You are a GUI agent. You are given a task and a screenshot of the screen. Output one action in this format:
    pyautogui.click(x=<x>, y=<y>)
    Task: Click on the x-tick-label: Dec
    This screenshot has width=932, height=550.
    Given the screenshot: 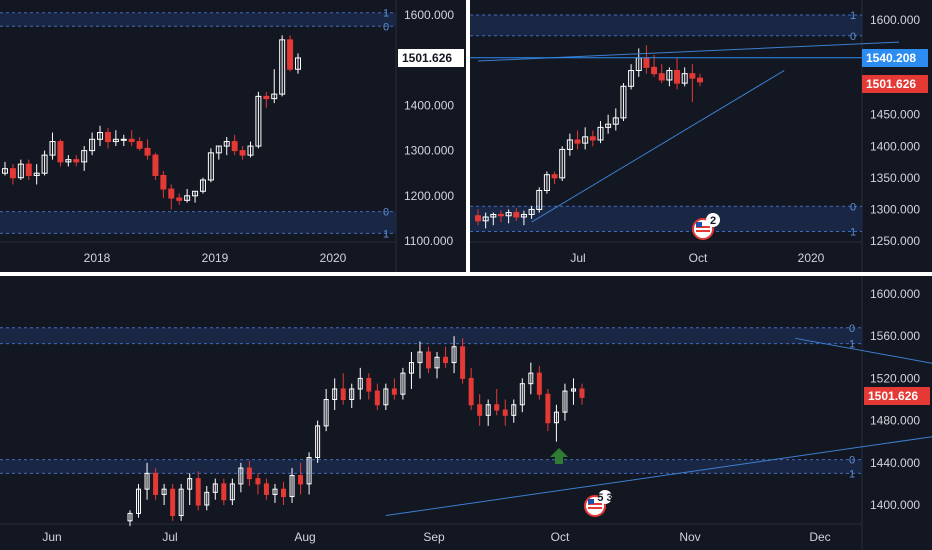 What is the action you would take?
    pyautogui.click(x=819, y=537)
    